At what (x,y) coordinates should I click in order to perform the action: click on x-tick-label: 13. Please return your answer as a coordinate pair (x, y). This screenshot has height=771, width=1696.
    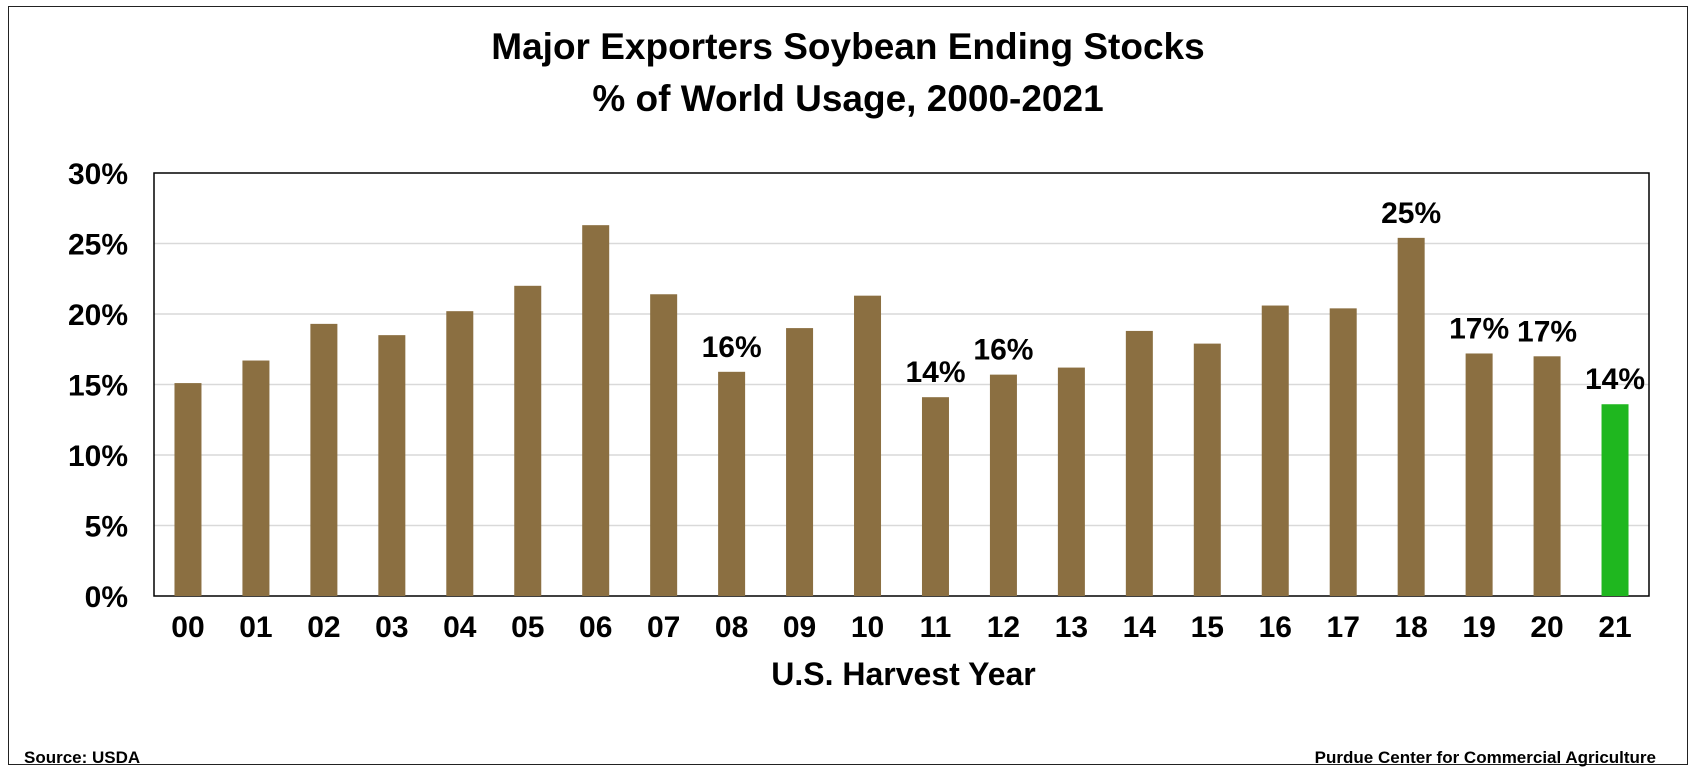
    Looking at the image, I should click on (1071, 627).